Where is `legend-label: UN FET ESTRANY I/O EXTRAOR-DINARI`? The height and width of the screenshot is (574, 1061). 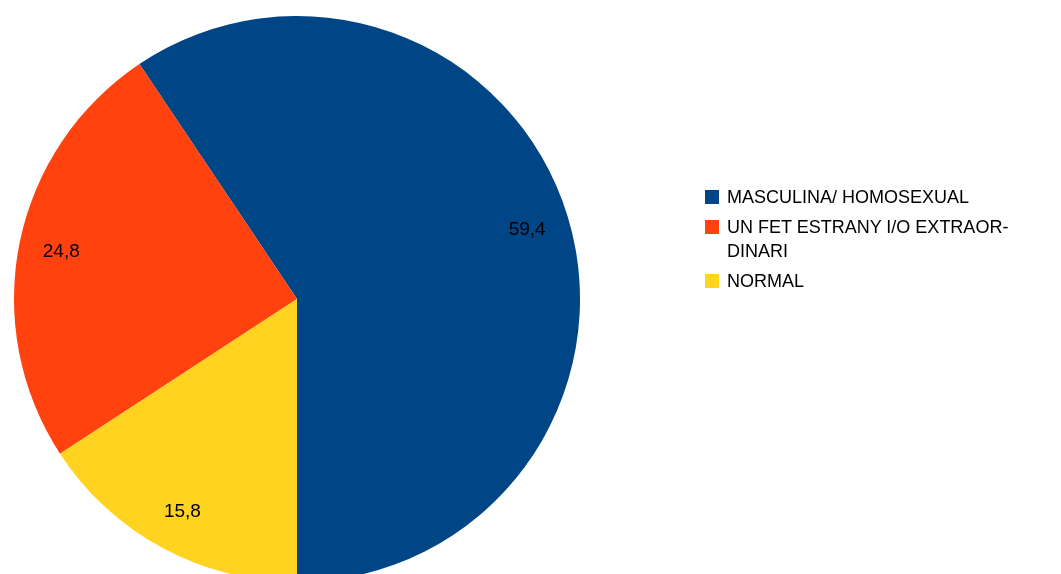 legend-label: UN FET ESTRANY I/O EXTRAOR-DINARI is located at coordinates (868, 239).